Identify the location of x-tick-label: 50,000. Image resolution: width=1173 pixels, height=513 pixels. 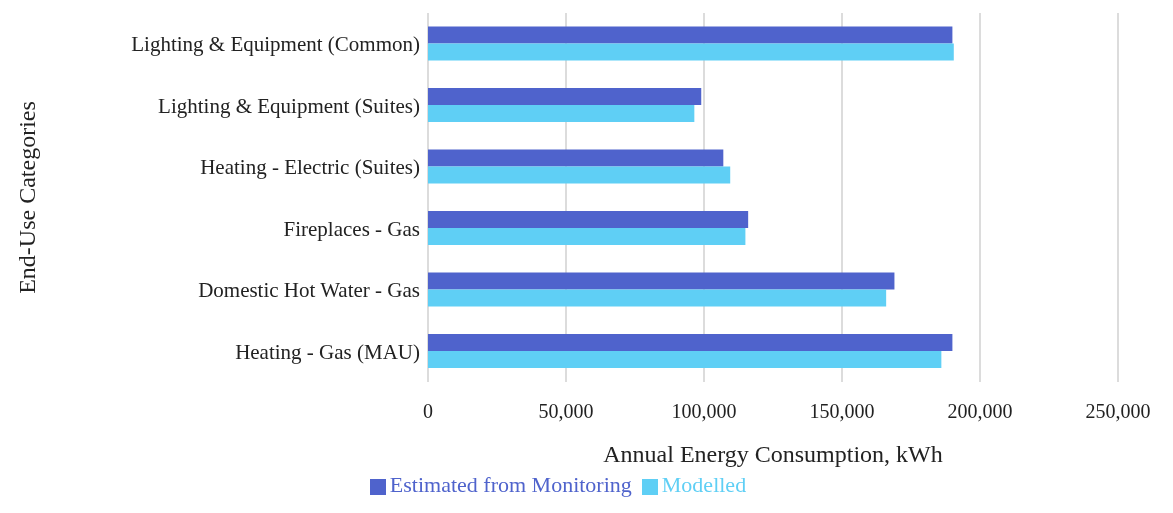
(566, 411).